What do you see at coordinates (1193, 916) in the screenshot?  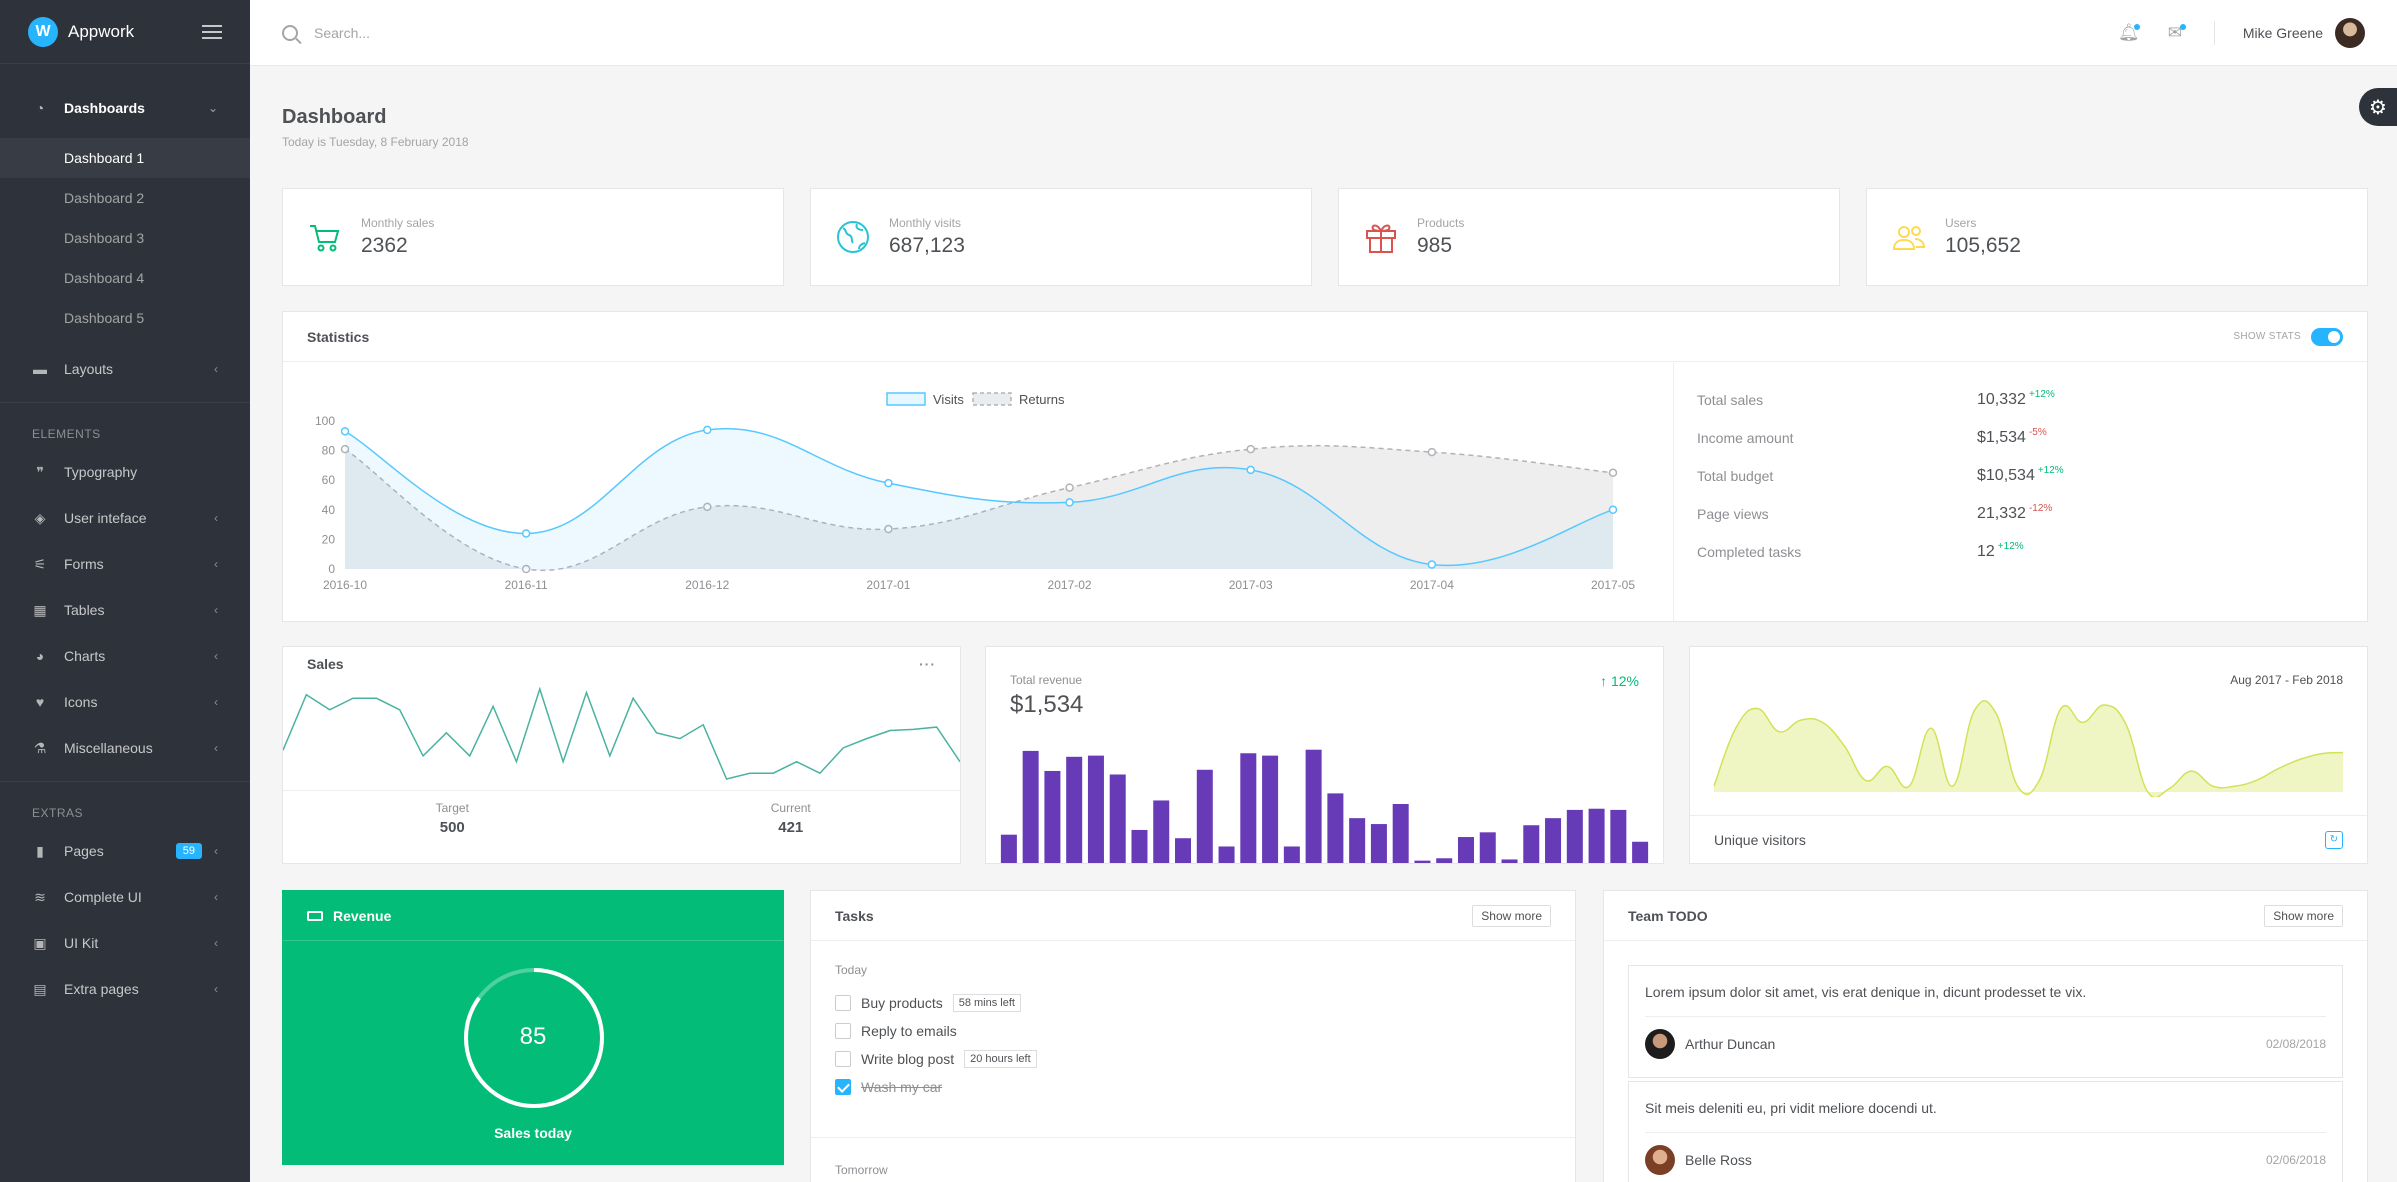 I see `card-header: Tasks Show more` at bounding box center [1193, 916].